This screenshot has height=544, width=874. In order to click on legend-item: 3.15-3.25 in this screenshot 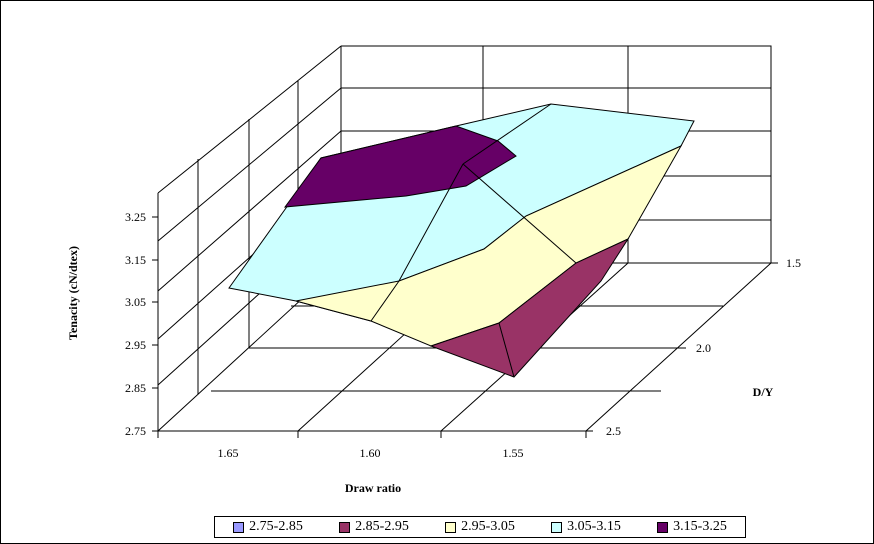, I will do `click(692, 527)`.